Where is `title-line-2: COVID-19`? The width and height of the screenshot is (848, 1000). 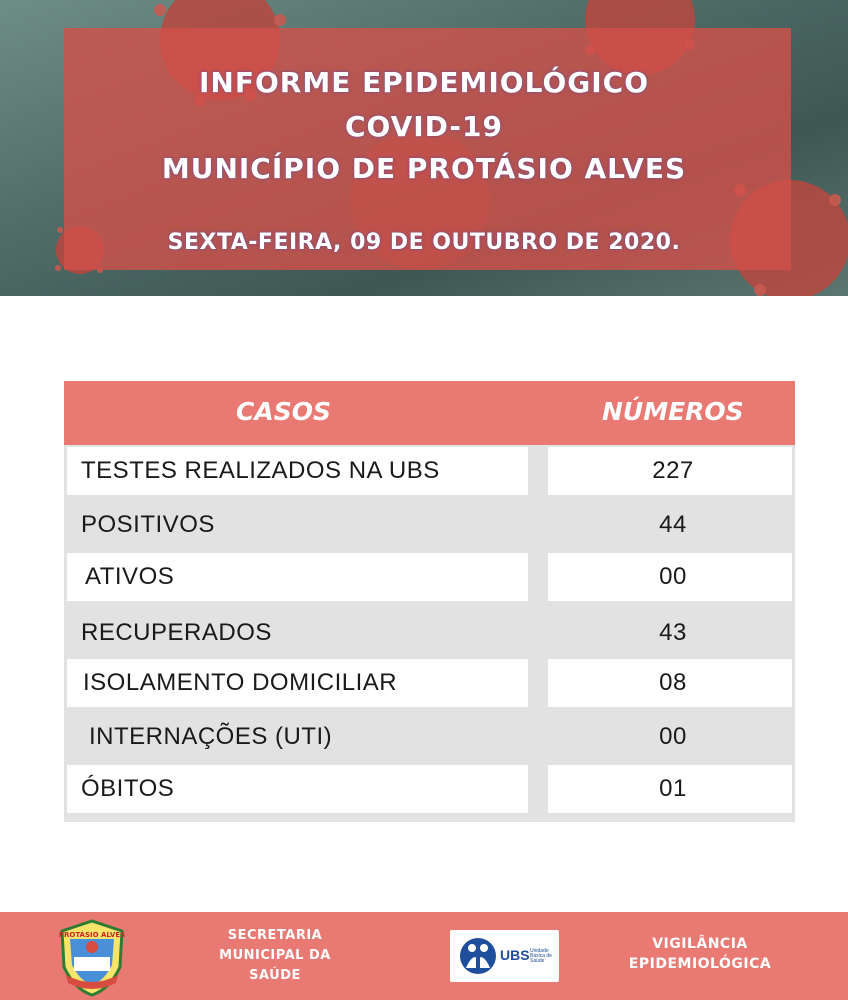
title-line-2: COVID-19 is located at coordinates (424, 126).